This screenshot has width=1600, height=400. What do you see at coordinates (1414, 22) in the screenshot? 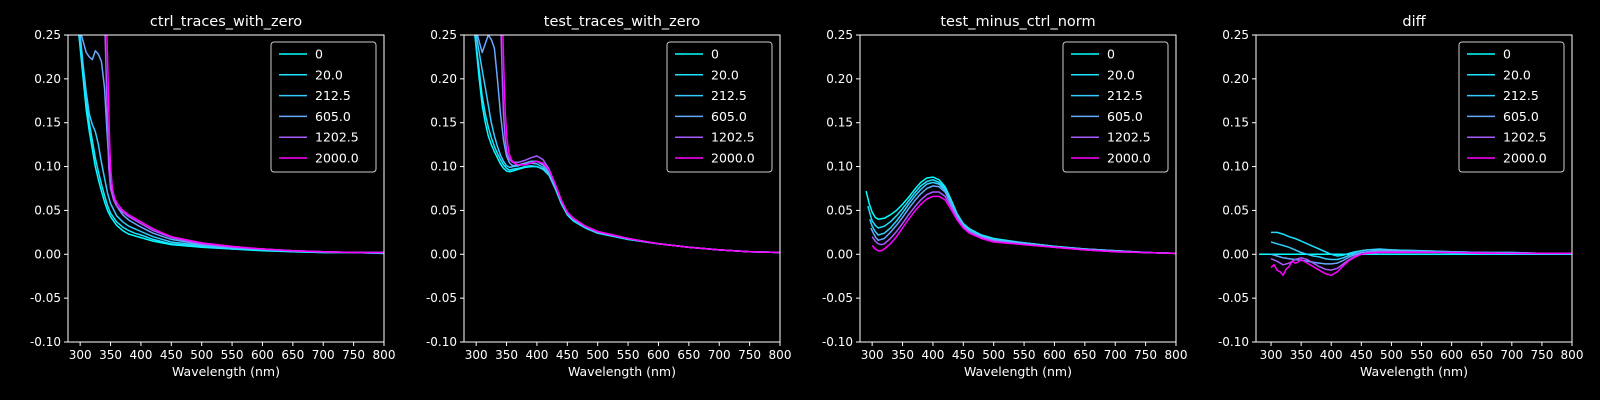
I see `chart-title: diff` at bounding box center [1414, 22].